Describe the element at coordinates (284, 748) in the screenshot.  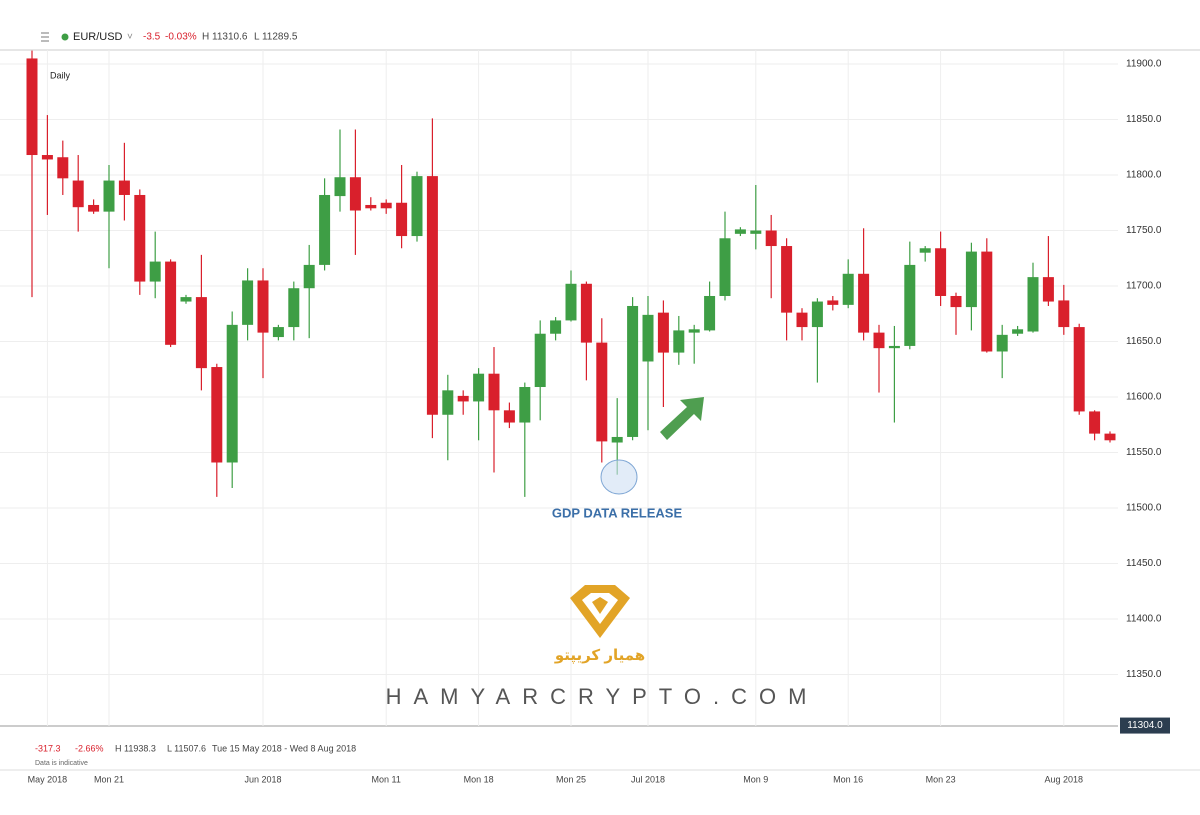
I see `summary-range: Tue 15 May 2018 - Wed 8 Aug 2018` at that location.